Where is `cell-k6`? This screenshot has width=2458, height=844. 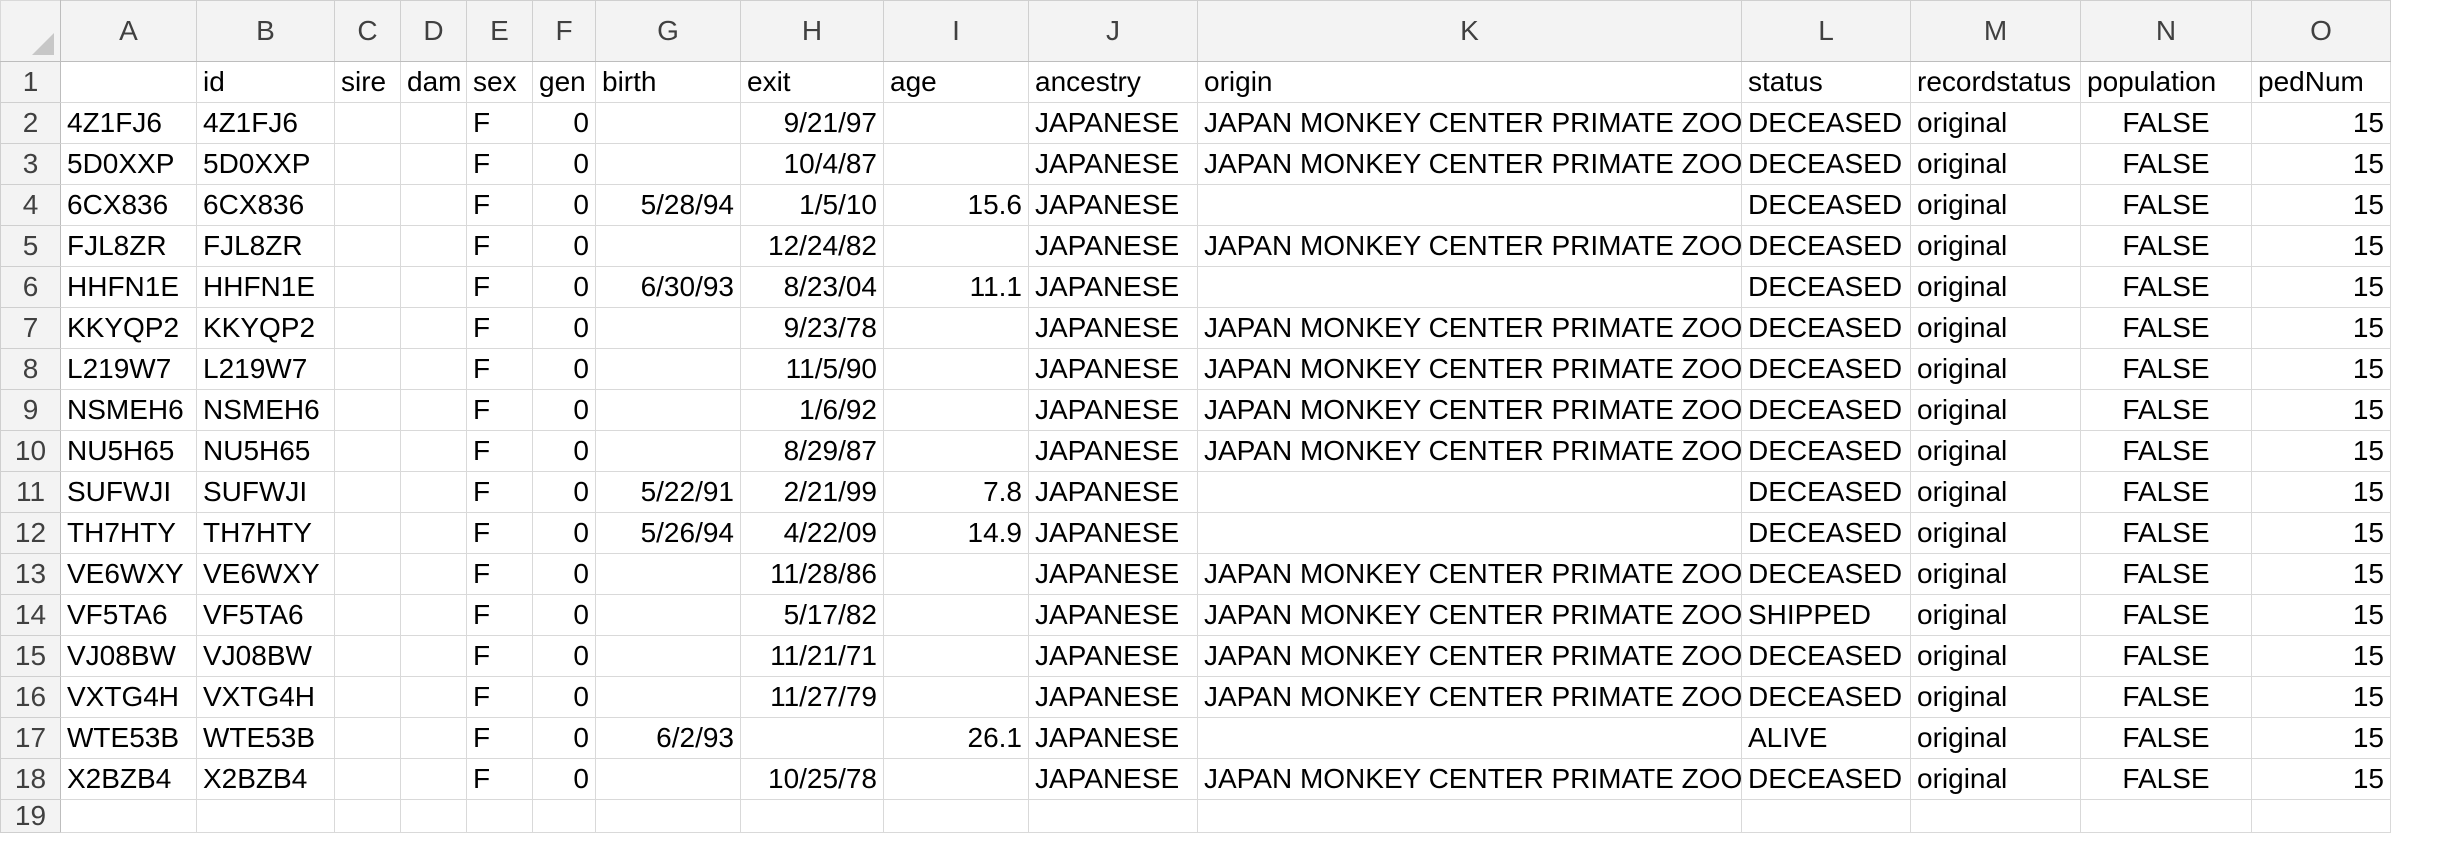 cell-k6 is located at coordinates (1469, 287).